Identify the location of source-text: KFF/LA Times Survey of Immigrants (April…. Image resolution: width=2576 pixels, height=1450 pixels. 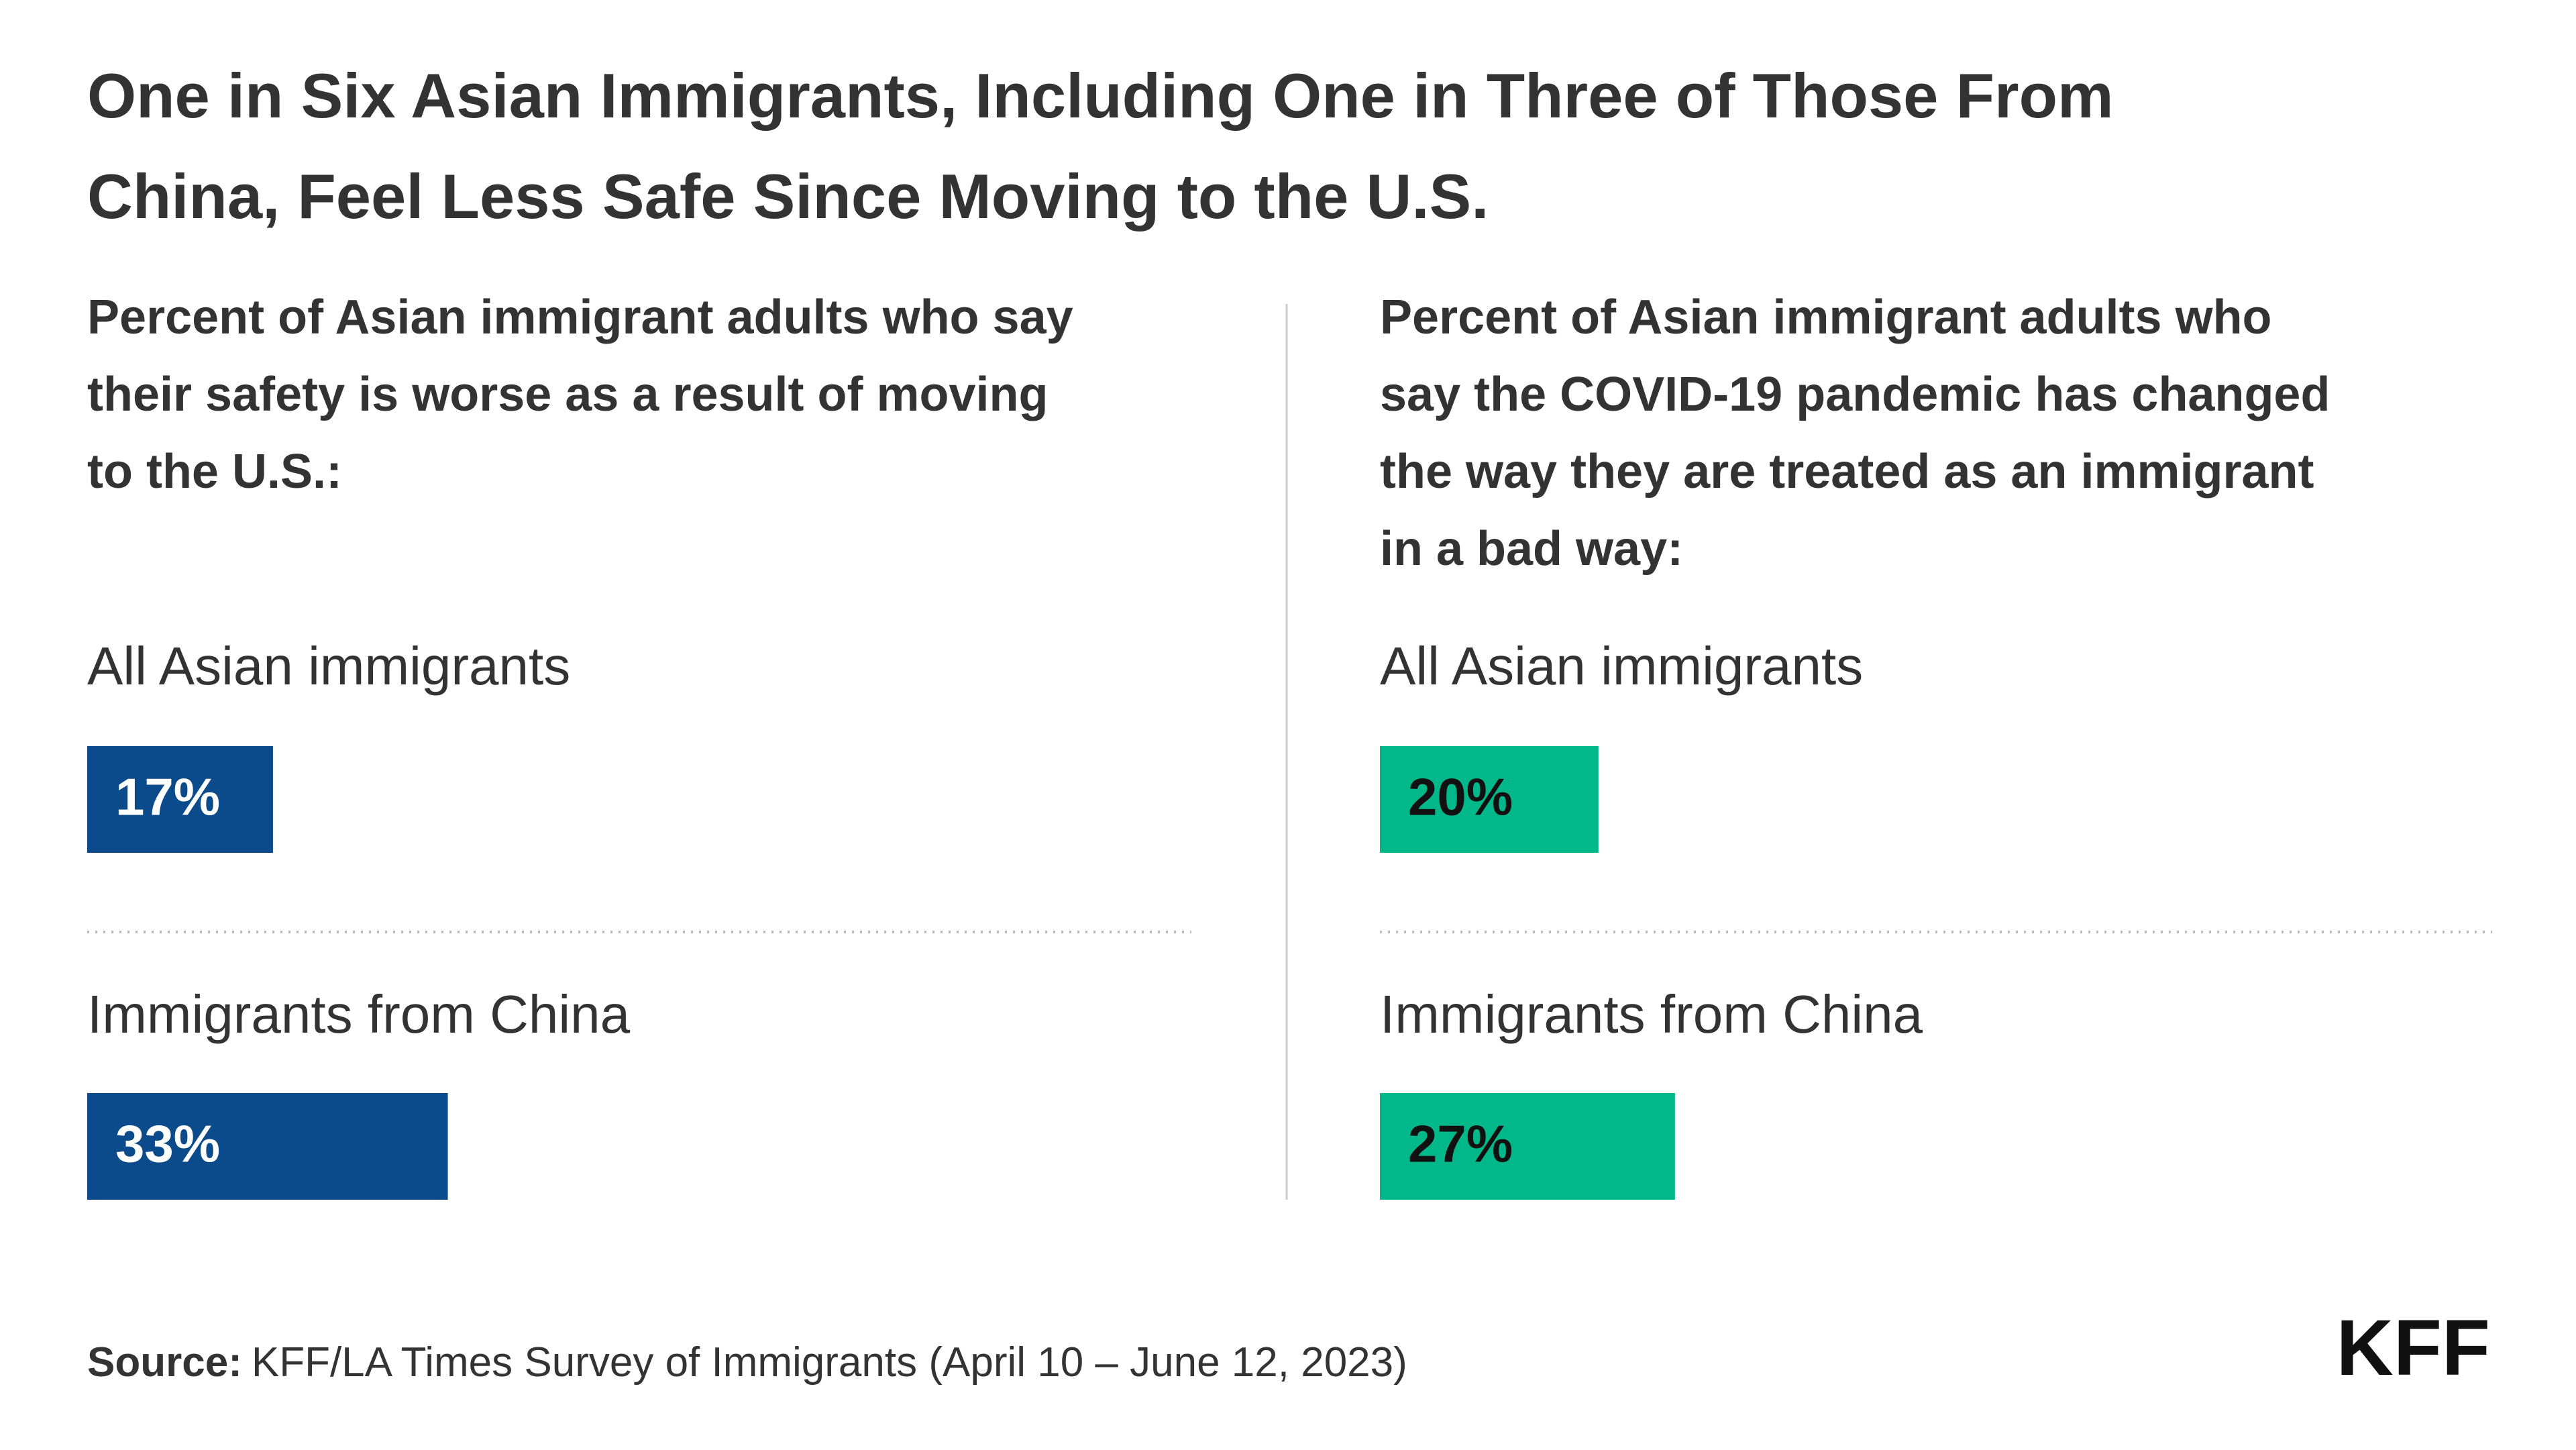
(829, 1362).